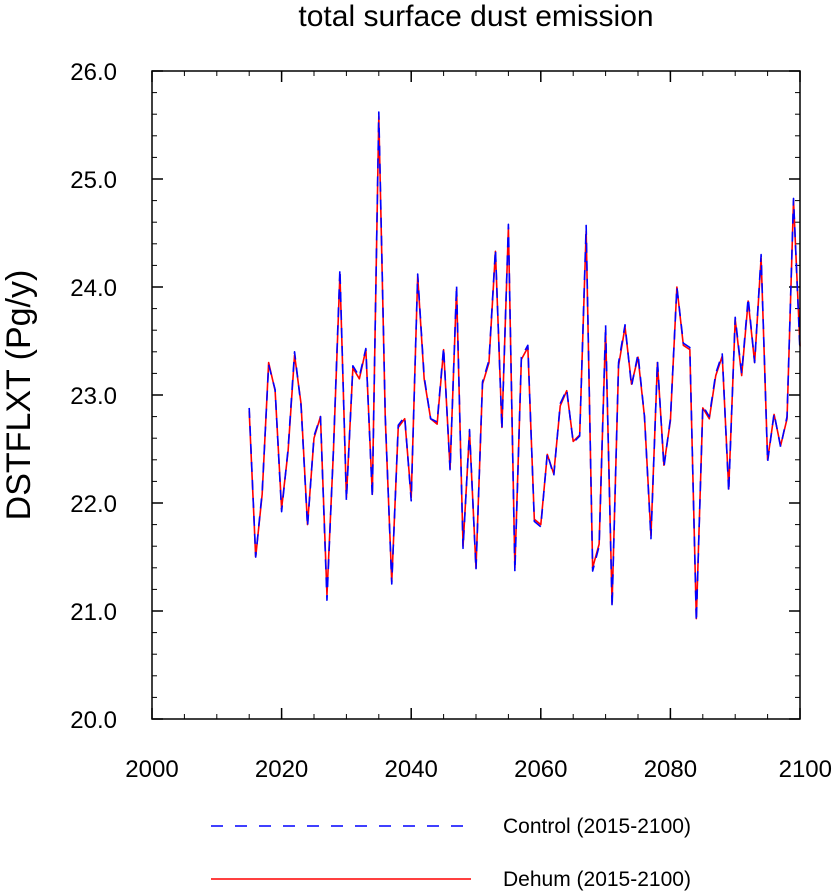 This screenshot has height=893, width=832. Describe the element at coordinates (805, 769) in the screenshot. I see `x-tick-label: 2100` at that location.